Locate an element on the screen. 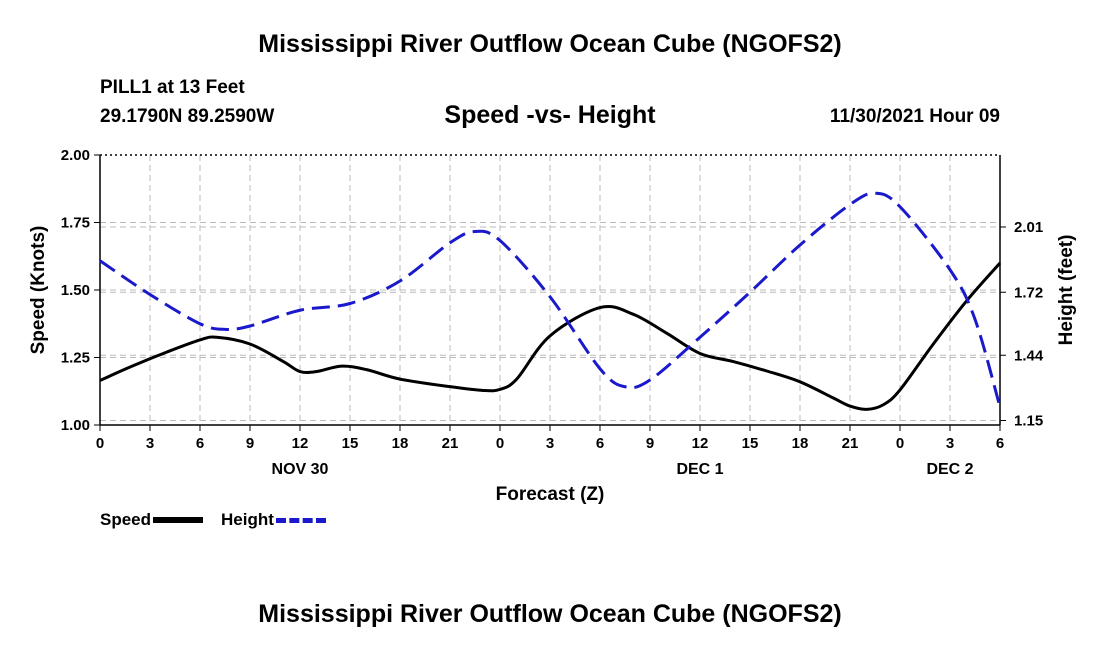 The width and height of the screenshot is (1100, 650). x-date-label: NOV 30 is located at coordinates (300, 469).